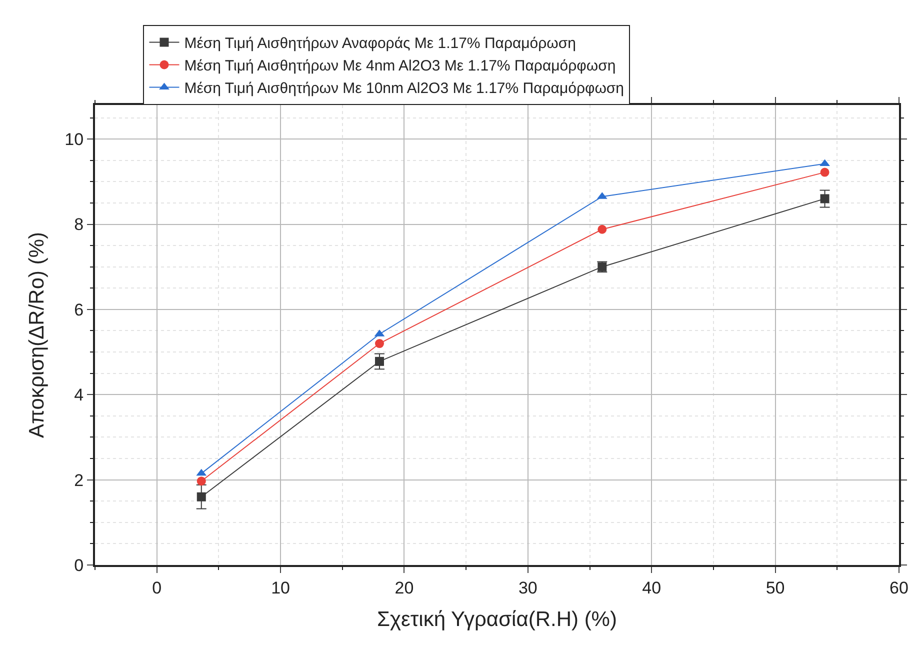  What do you see at coordinates (404, 89) in the screenshot?
I see `legend-label: Μέση Τιμή Αισθητήρων Με 10nm Al2O3 Με 1.17% Παραμόρφωση` at bounding box center [404, 89].